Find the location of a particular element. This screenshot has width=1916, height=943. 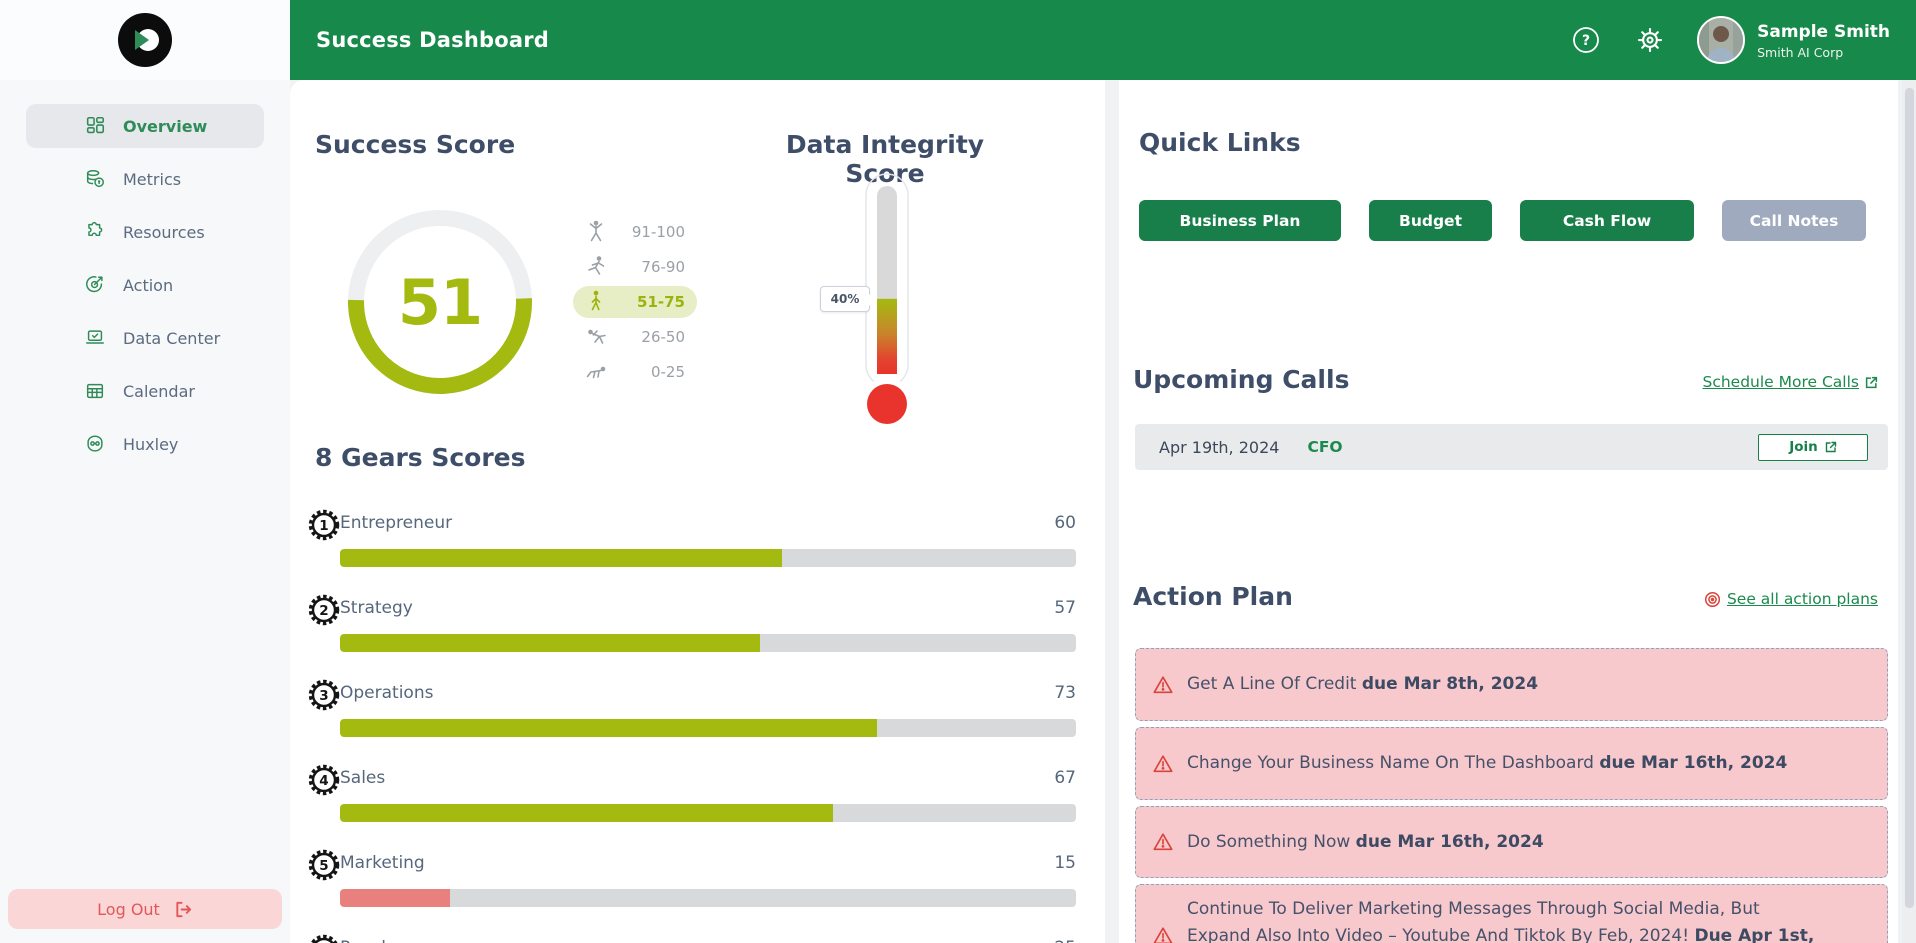

person-crawling-icon is located at coordinates (596, 372).